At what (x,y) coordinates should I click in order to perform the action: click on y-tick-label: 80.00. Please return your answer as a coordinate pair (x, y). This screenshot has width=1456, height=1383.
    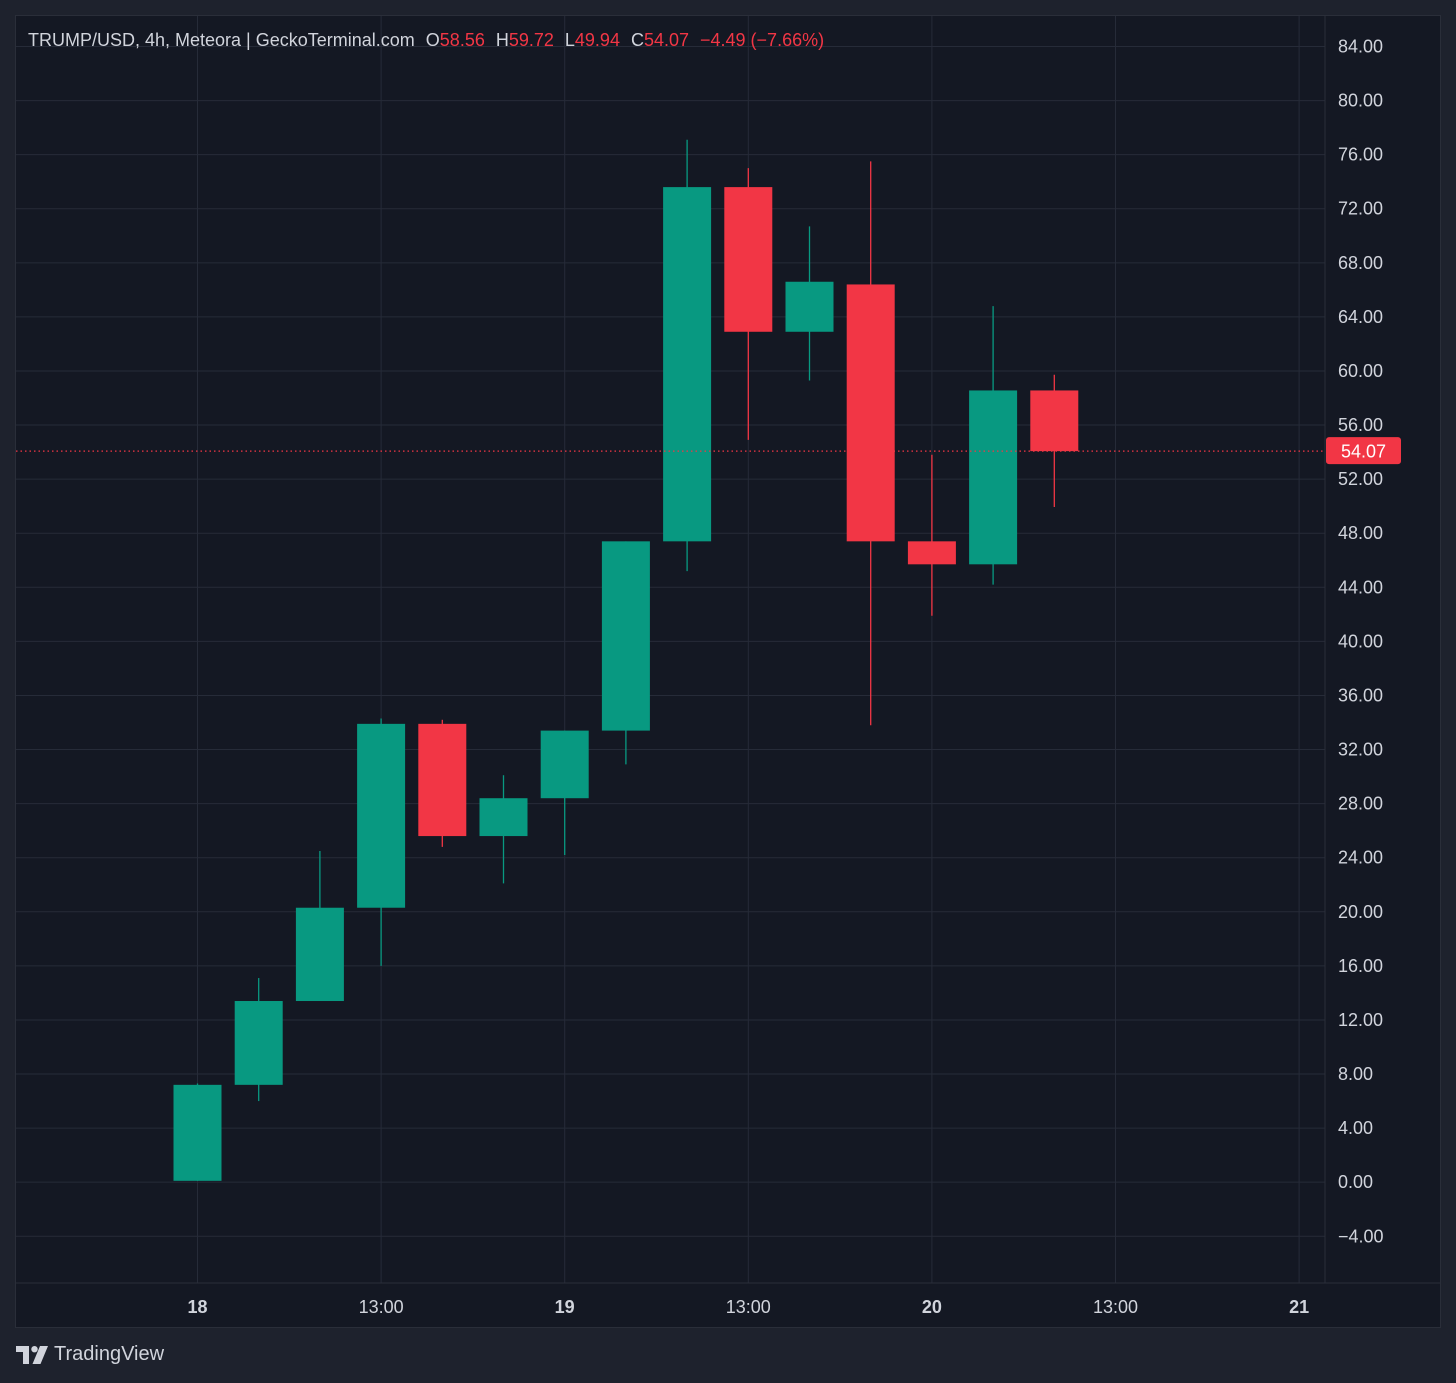
    Looking at the image, I should click on (1360, 101).